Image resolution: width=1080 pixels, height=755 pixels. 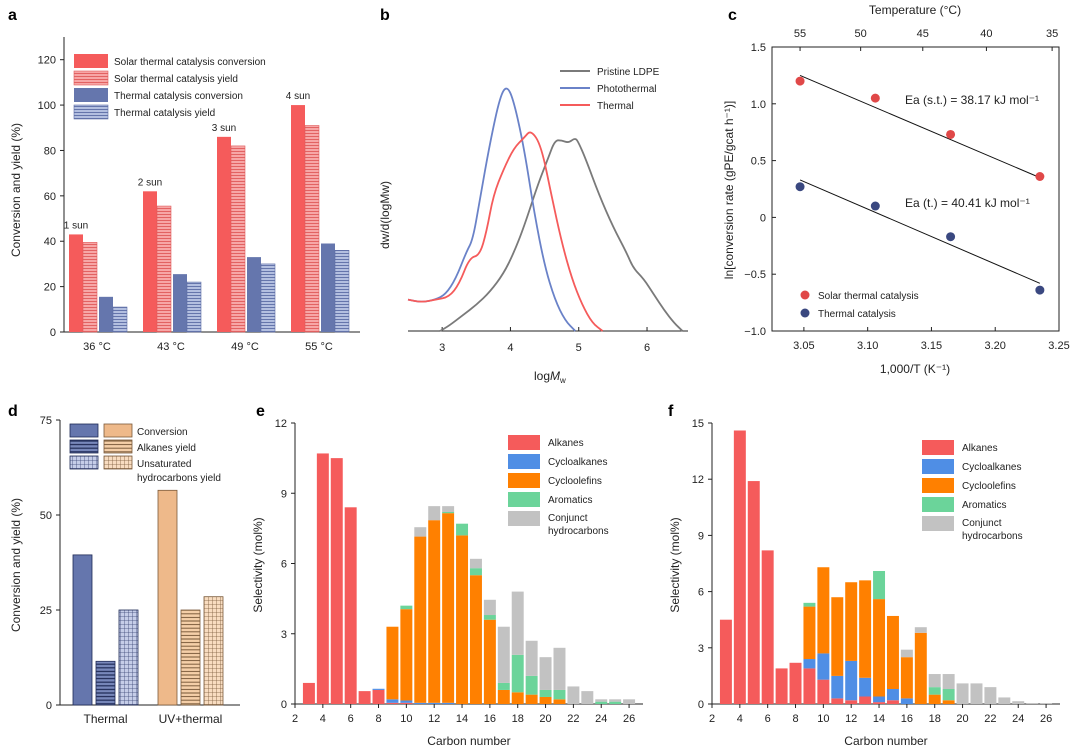 What do you see at coordinates (675, 564) in the screenshot?
I see `panel-f-ylabel: Selectivity (mol%)` at bounding box center [675, 564].